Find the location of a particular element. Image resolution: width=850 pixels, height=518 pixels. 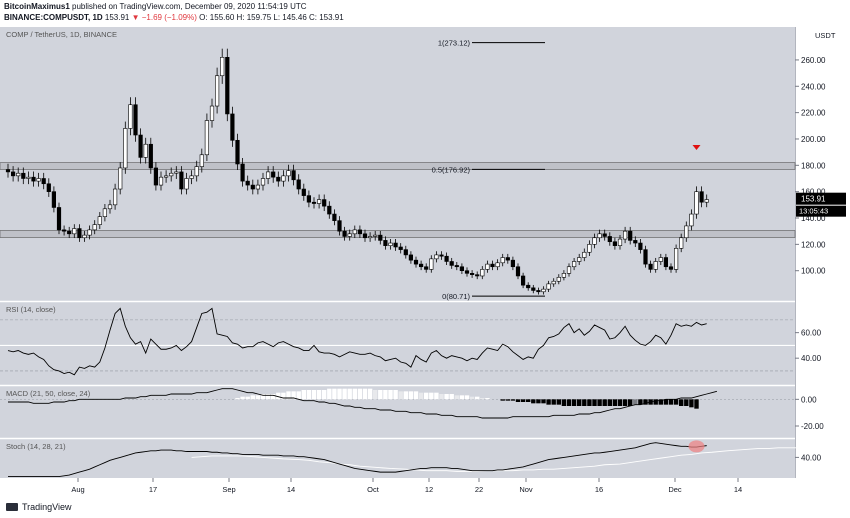

x-tick-label: 16 is located at coordinates (599, 489).